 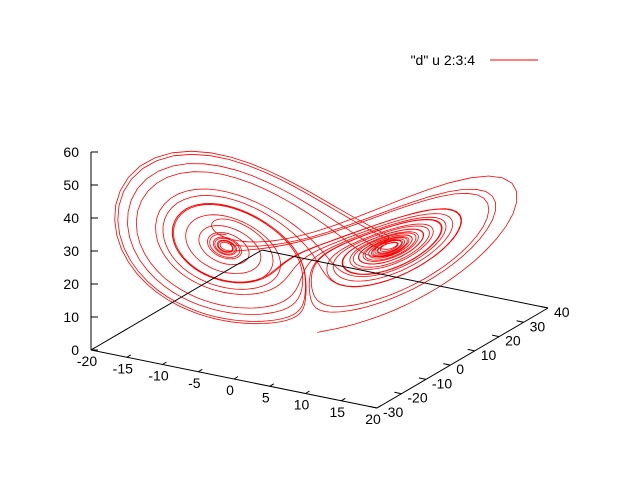 I want to click on y-tick-label: 40, so click(x=562, y=312).